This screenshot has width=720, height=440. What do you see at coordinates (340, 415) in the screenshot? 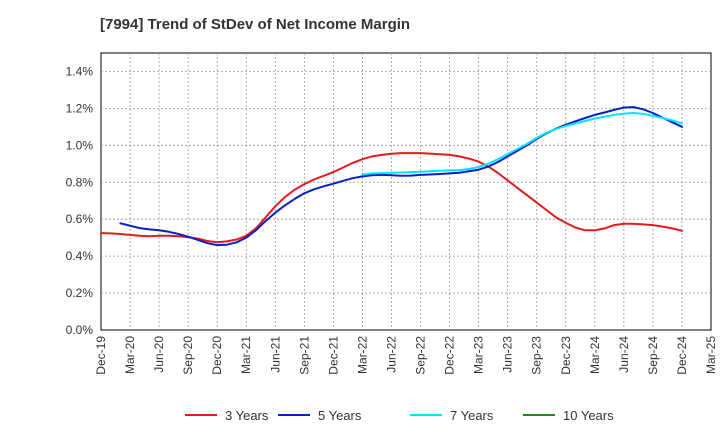
I see `legend-label-5-years: 5 Years` at bounding box center [340, 415].